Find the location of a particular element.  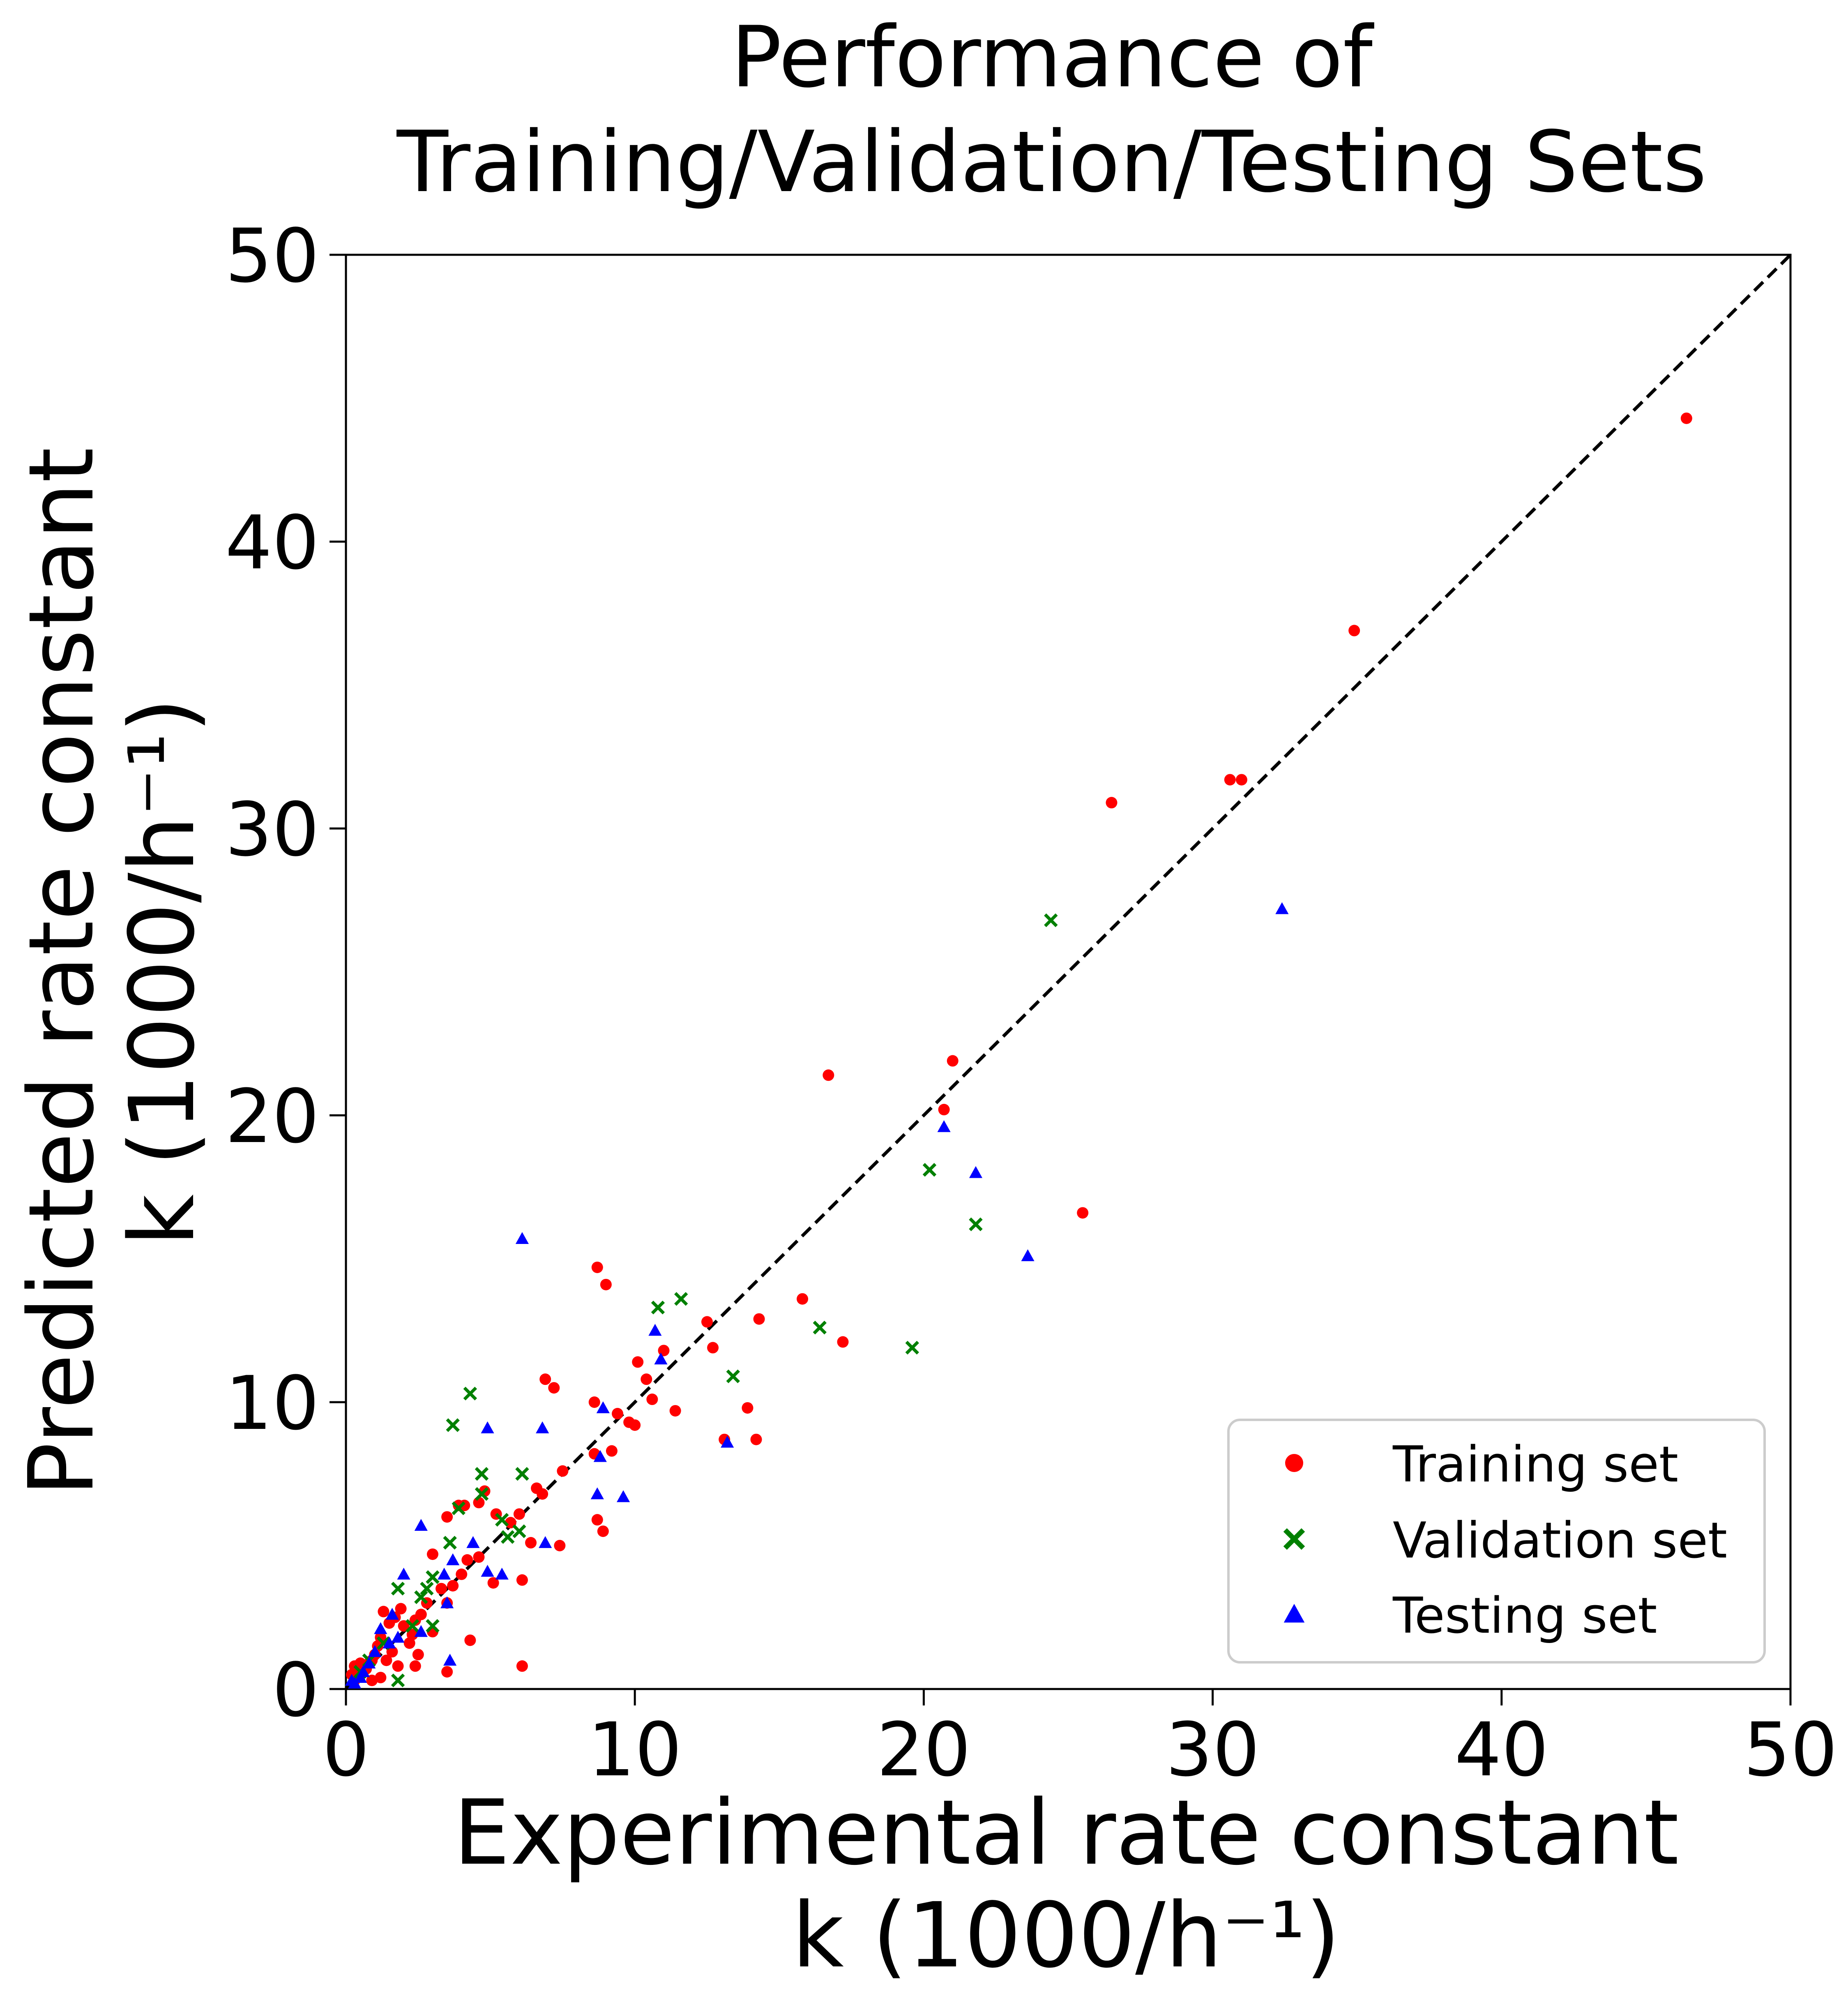

y-tick-label: 40 is located at coordinates (272, 543).